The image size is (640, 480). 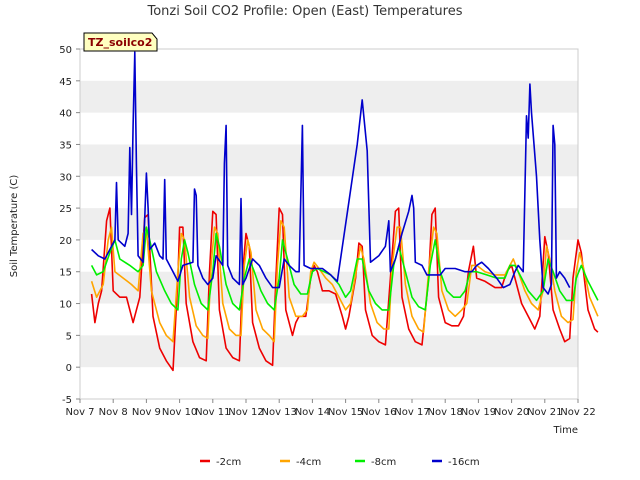 What do you see at coordinates (565, 430) in the screenshot?
I see `x-axis-label: Time` at bounding box center [565, 430].